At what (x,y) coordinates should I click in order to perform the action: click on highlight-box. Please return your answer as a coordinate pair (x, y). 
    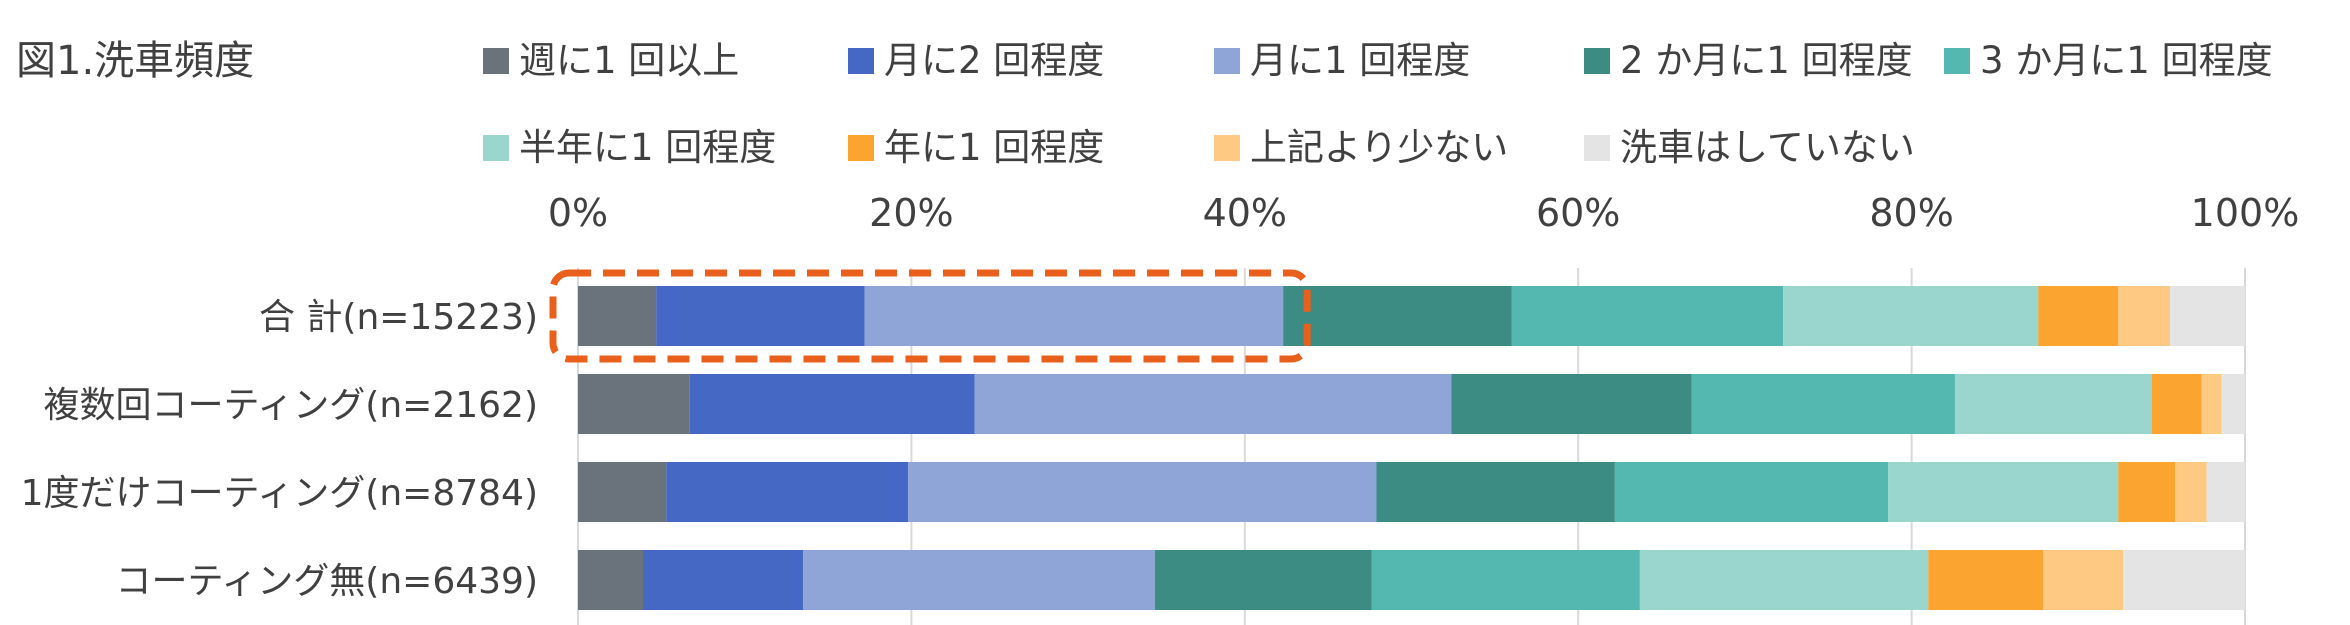
    Looking at the image, I should click on (930, 316).